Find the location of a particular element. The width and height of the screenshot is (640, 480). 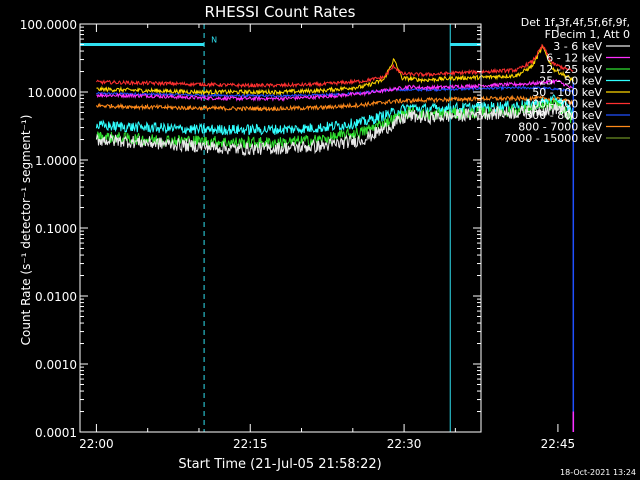

x-tick-label: 22:00 is located at coordinates (96, 444).